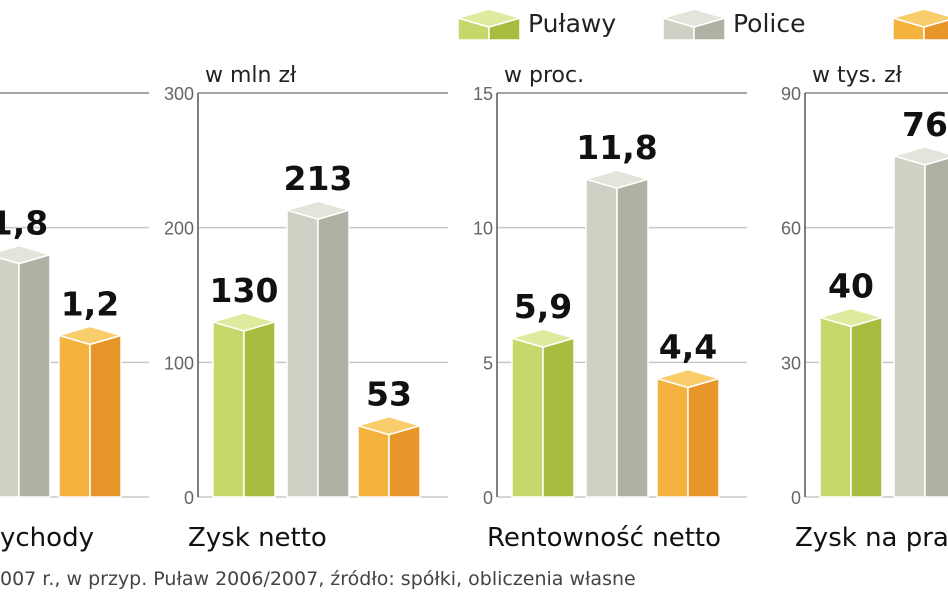 Image resolution: width=948 pixels, height=593 pixels. What do you see at coordinates (604, 538) in the screenshot?
I see `category-label: Rentowność netto` at bounding box center [604, 538].